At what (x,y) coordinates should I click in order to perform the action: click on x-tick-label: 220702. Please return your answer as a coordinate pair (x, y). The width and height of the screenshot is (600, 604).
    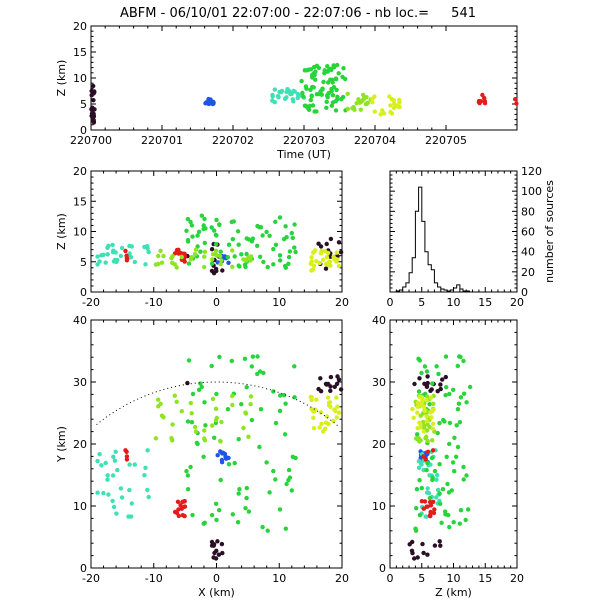
    Looking at the image, I should click on (233, 140).